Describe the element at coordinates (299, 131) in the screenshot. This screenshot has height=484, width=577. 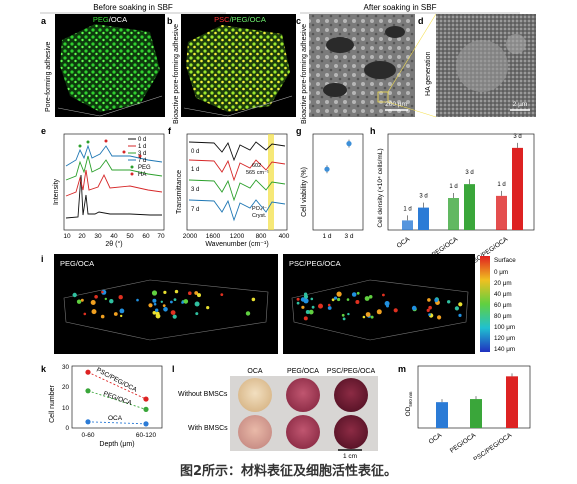
I see `panel-g-letter: g` at that location.